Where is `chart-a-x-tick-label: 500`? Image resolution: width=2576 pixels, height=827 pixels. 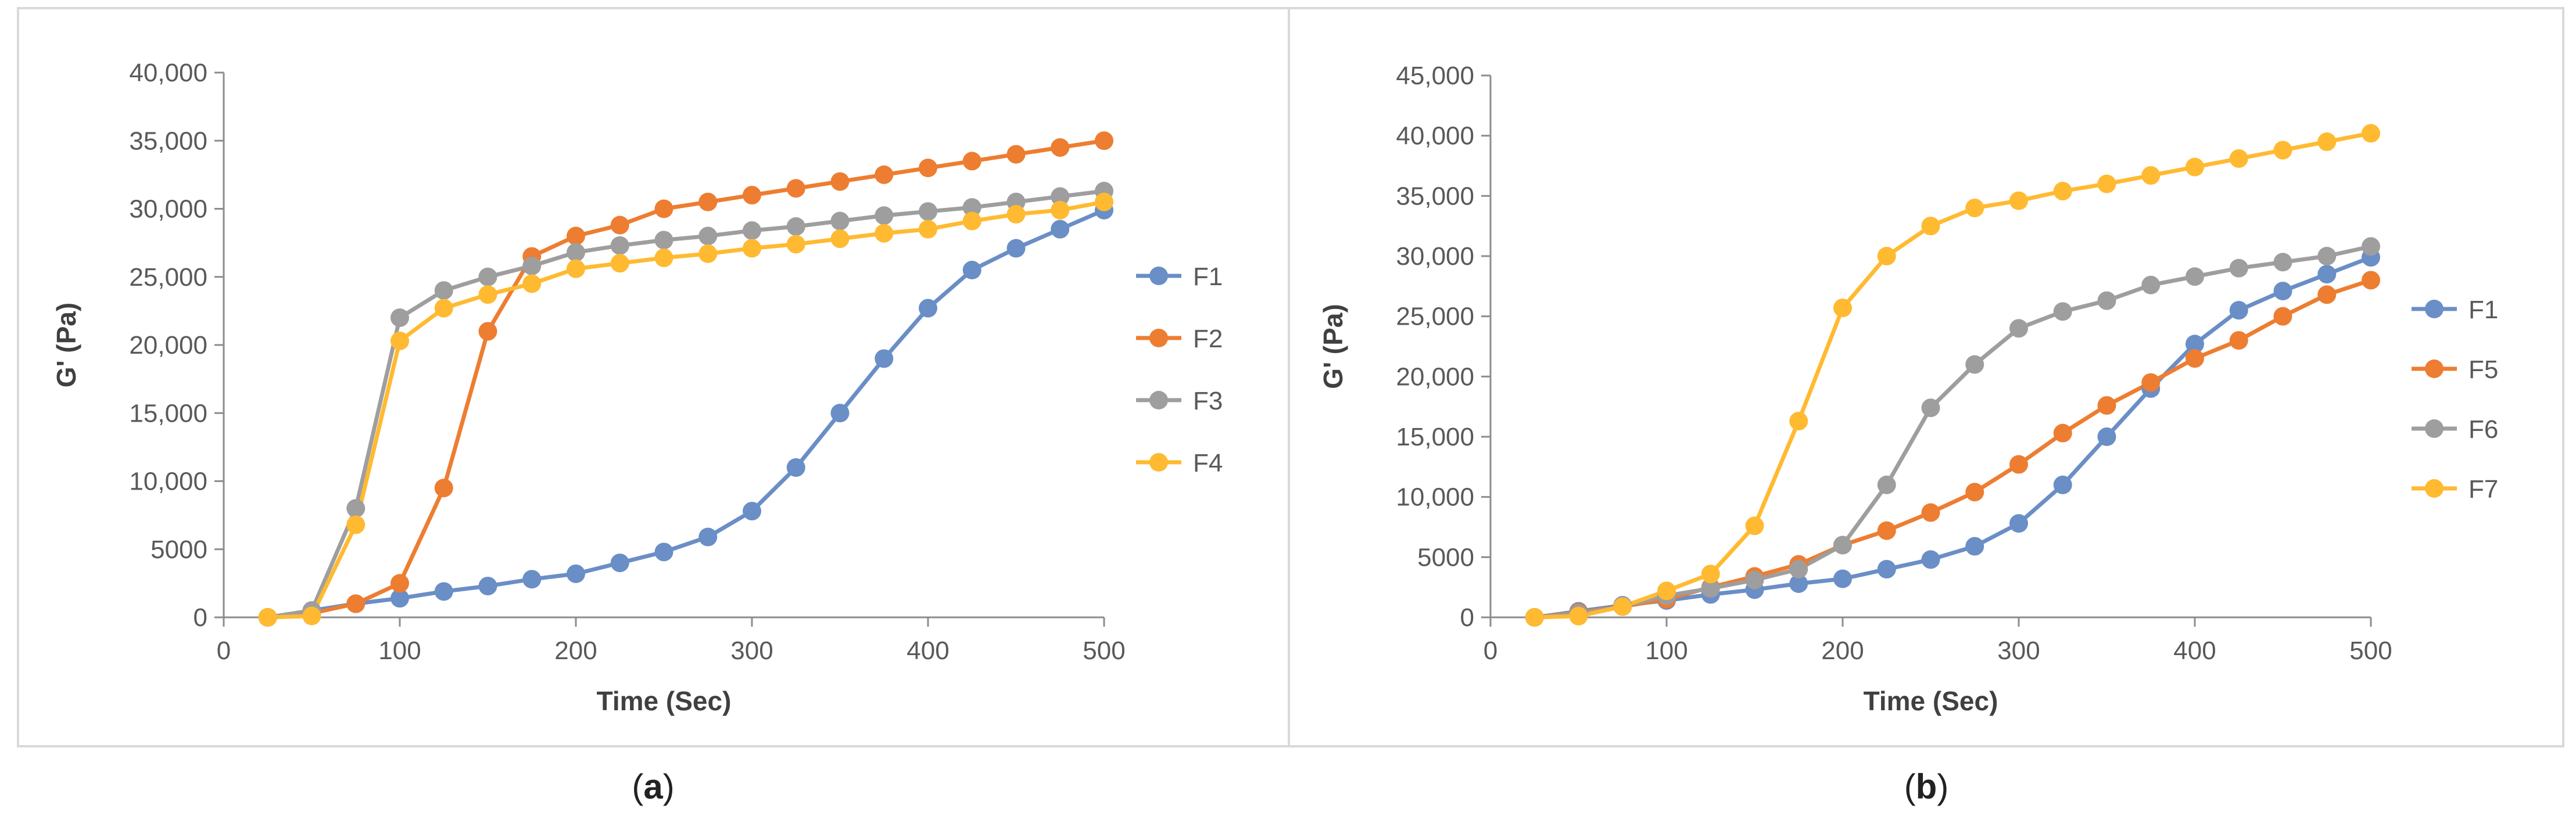 chart-a-x-tick-label: 500 is located at coordinates (1104, 651).